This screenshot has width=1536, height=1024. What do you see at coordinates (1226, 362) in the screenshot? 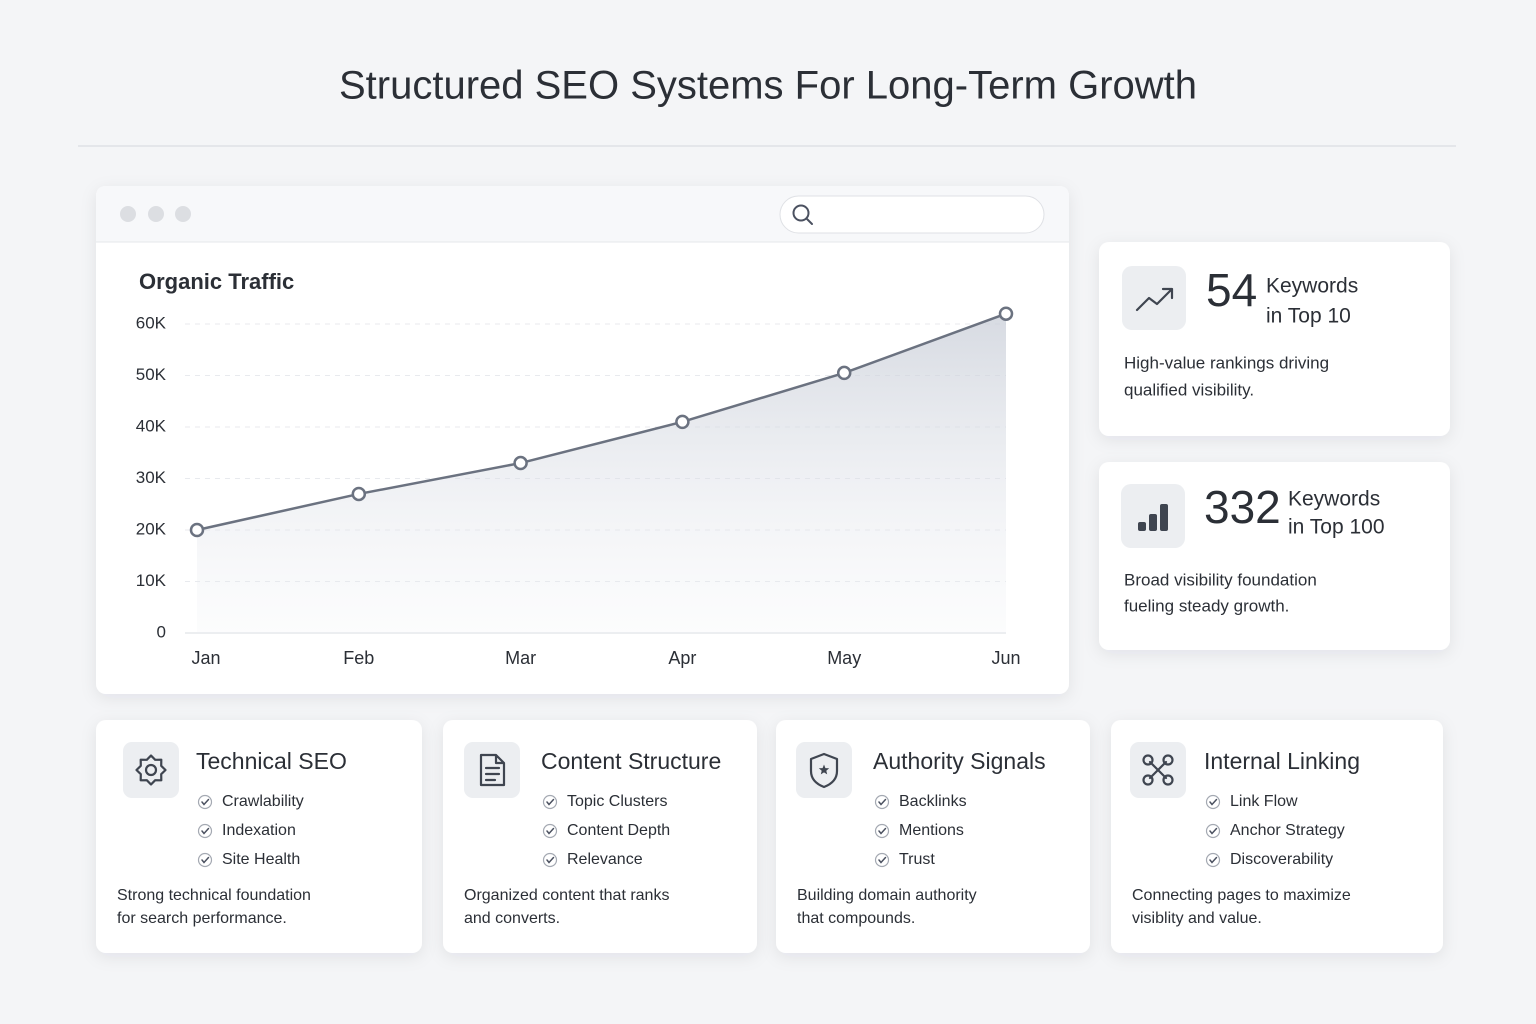
I see `stat-description: High-value rankings driving` at bounding box center [1226, 362].